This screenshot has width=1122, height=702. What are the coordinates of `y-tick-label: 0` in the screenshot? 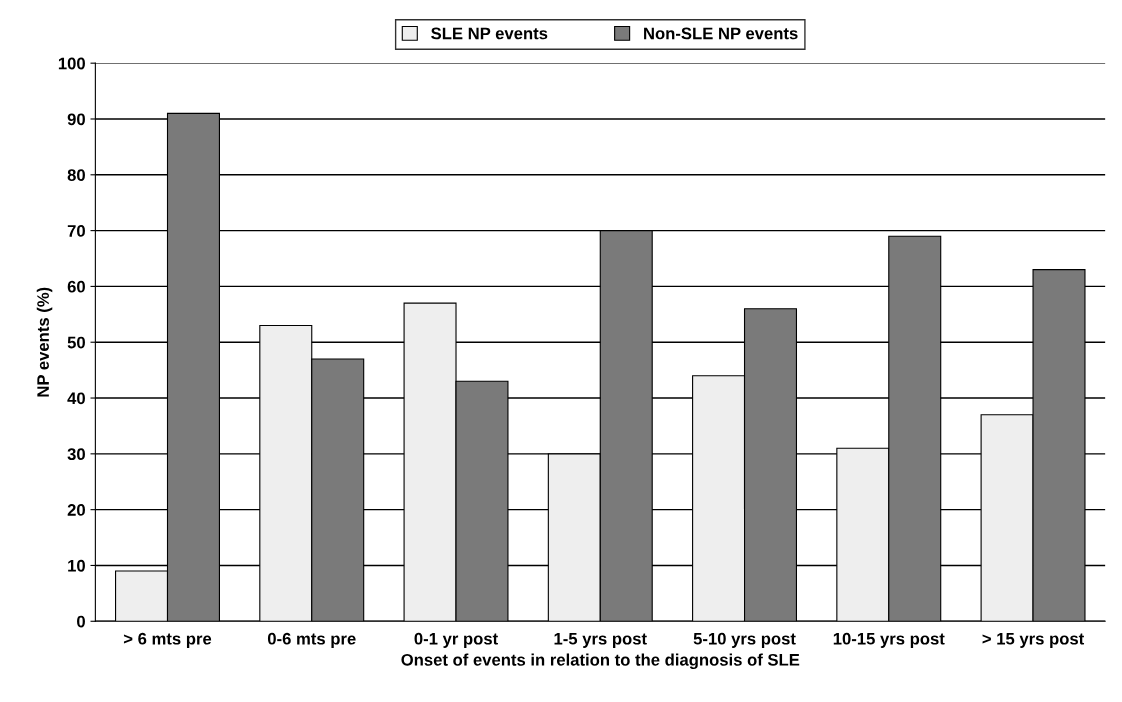 It's located at (81, 621).